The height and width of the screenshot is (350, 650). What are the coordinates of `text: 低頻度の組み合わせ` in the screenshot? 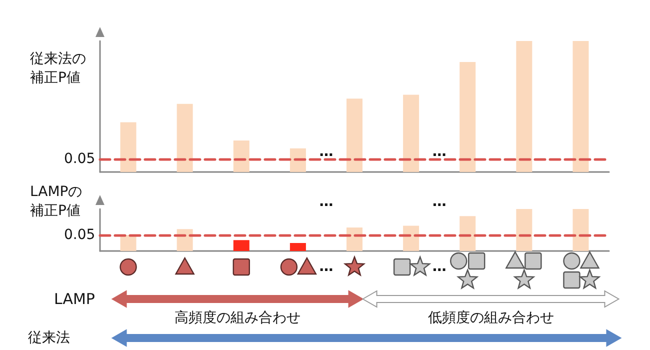 It's located at (491, 318).